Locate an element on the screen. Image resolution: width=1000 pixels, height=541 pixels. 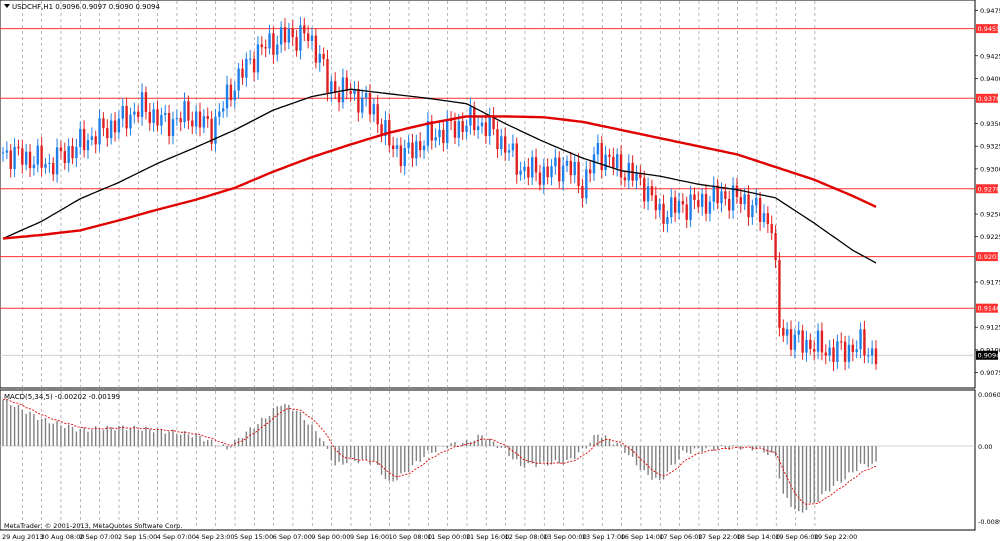
time-tick-label: 10 Sep 08:00 is located at coordinates (410, 537).